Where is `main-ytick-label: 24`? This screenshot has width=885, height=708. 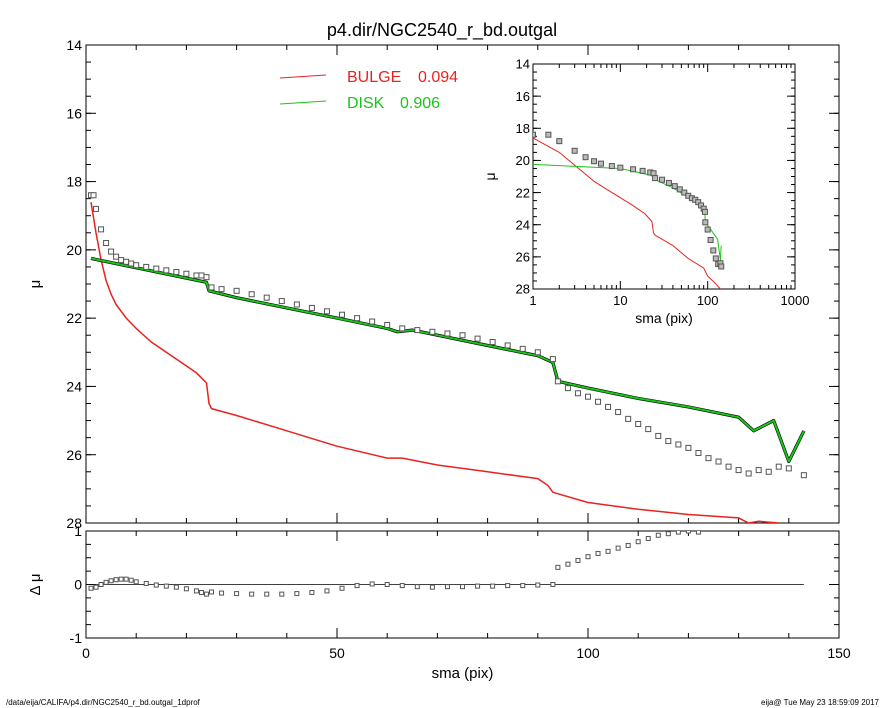 main-ytick-label: 24 is located at coordinates (74, 386).